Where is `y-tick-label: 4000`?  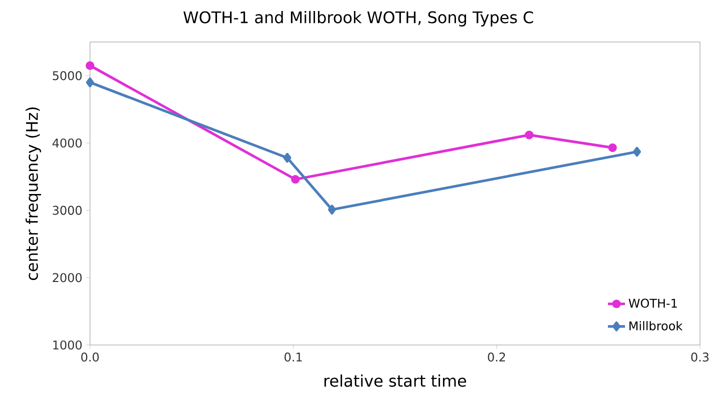
y-tick-label: 4000 is located at coordinates (67, 143).